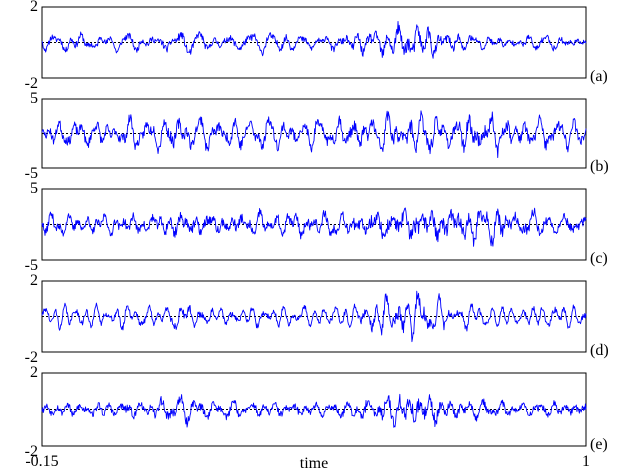  What do you see at coordinates (599, 76) in the screenshot?
I see `panel-tag-label: (a)` at bounding box center [599, 76].